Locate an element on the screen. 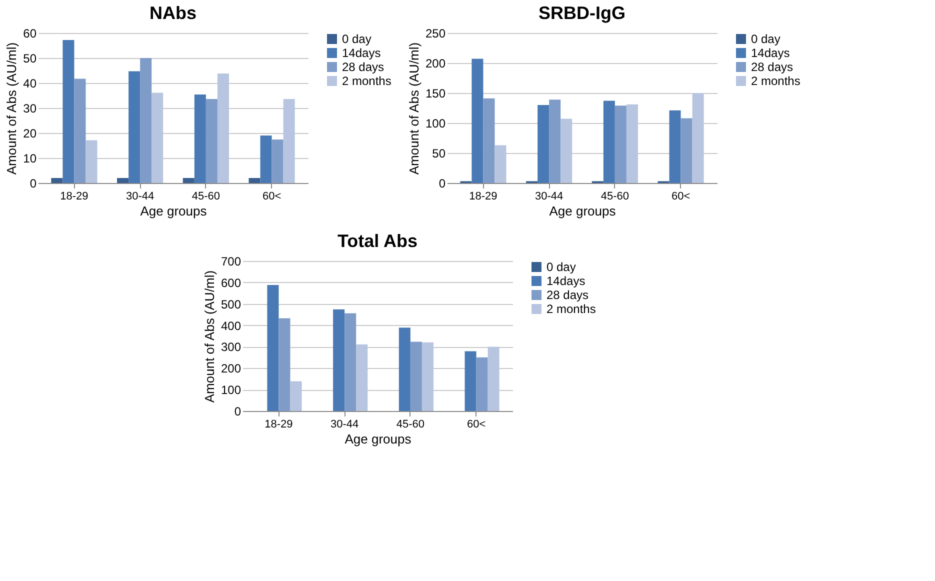 This screenshot has height=581, width=935. y-tick-label: 150 is located at coordinates (435, 93).